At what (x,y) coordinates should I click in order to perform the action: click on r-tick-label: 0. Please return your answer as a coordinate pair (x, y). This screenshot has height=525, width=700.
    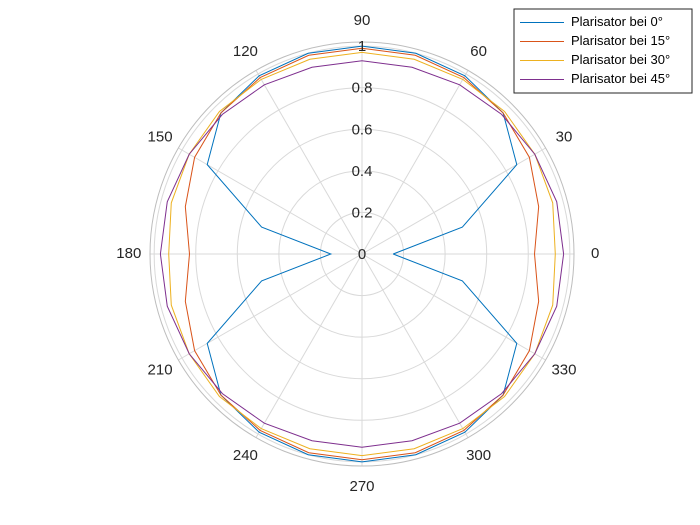
    Looking at the image, I should click on (362, 254).